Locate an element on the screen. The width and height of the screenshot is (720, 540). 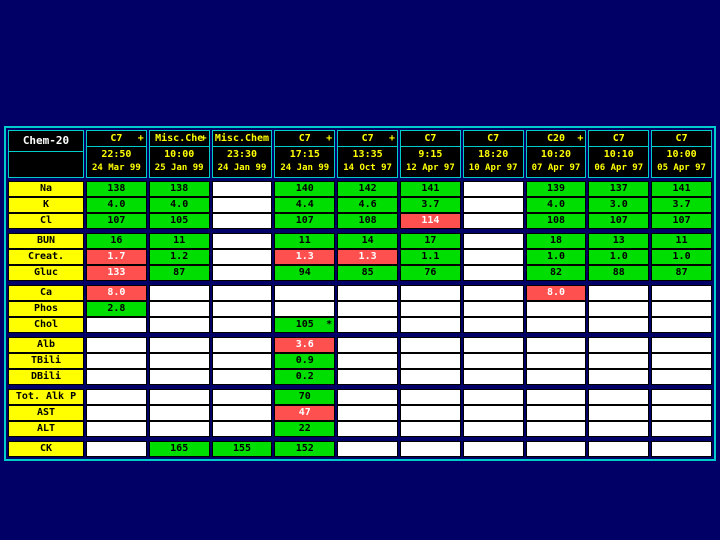
result-cell: 14 is located at coordinates (367, 241).